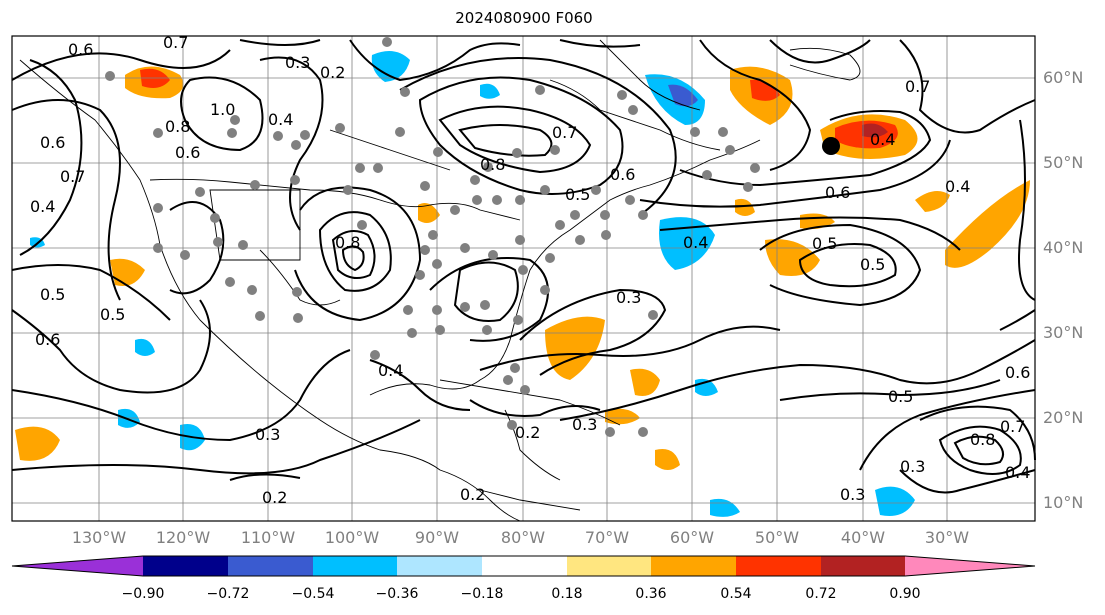  What do you see at coordinates (1063, 417) in the screenshot?
I see `lat-label: 20°N` at bounding box center [1063, 417].